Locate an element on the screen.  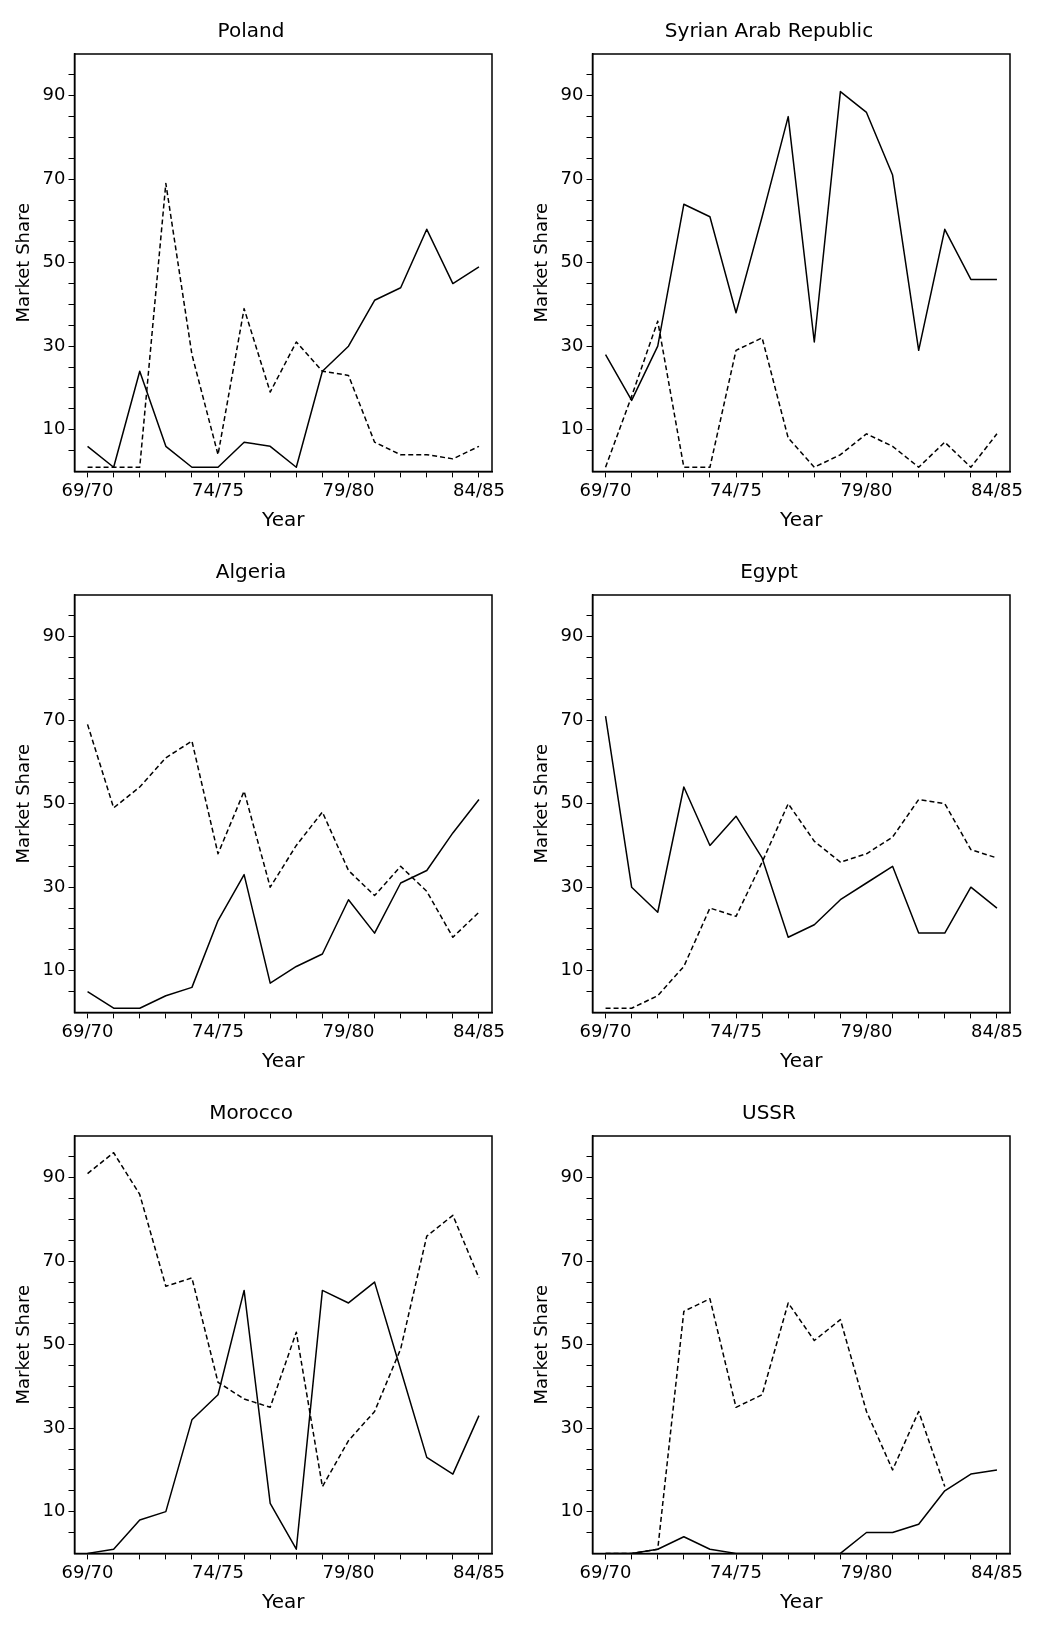
chart-title: USSR is located at coordinates (769, 1112).